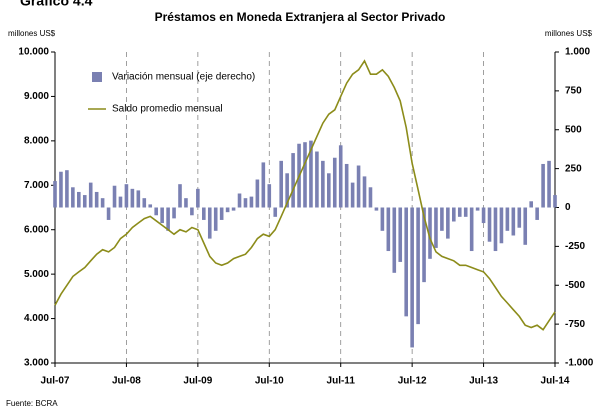 This screenshot has height=412, width=600. What do you see at coordinates (36, 185) in the screenshot?
I see `y-tick-label: 7.000` at bounding box center [36, 185].